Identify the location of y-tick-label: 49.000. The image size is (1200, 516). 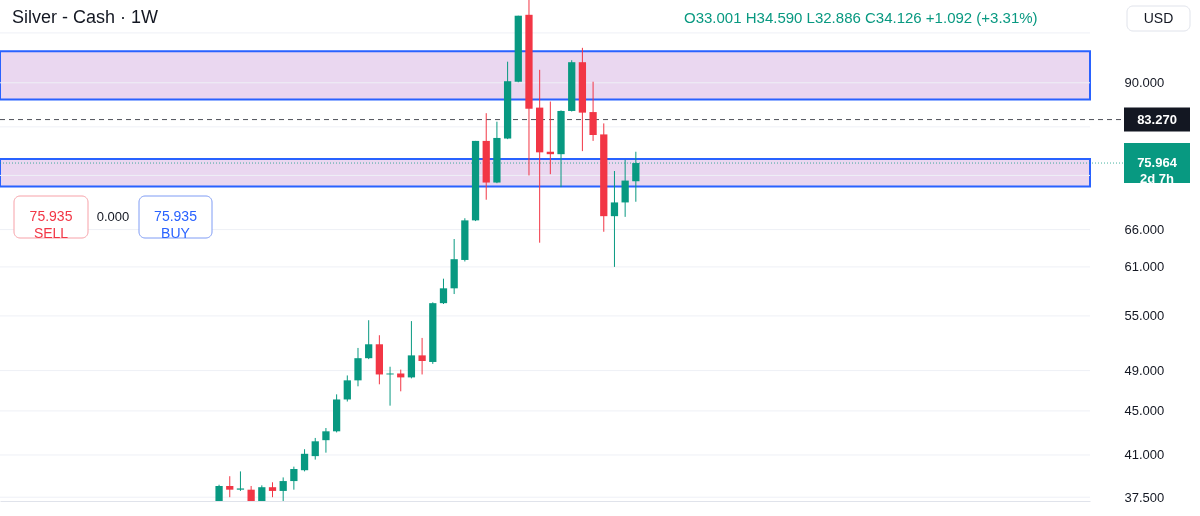
(1144, 371).